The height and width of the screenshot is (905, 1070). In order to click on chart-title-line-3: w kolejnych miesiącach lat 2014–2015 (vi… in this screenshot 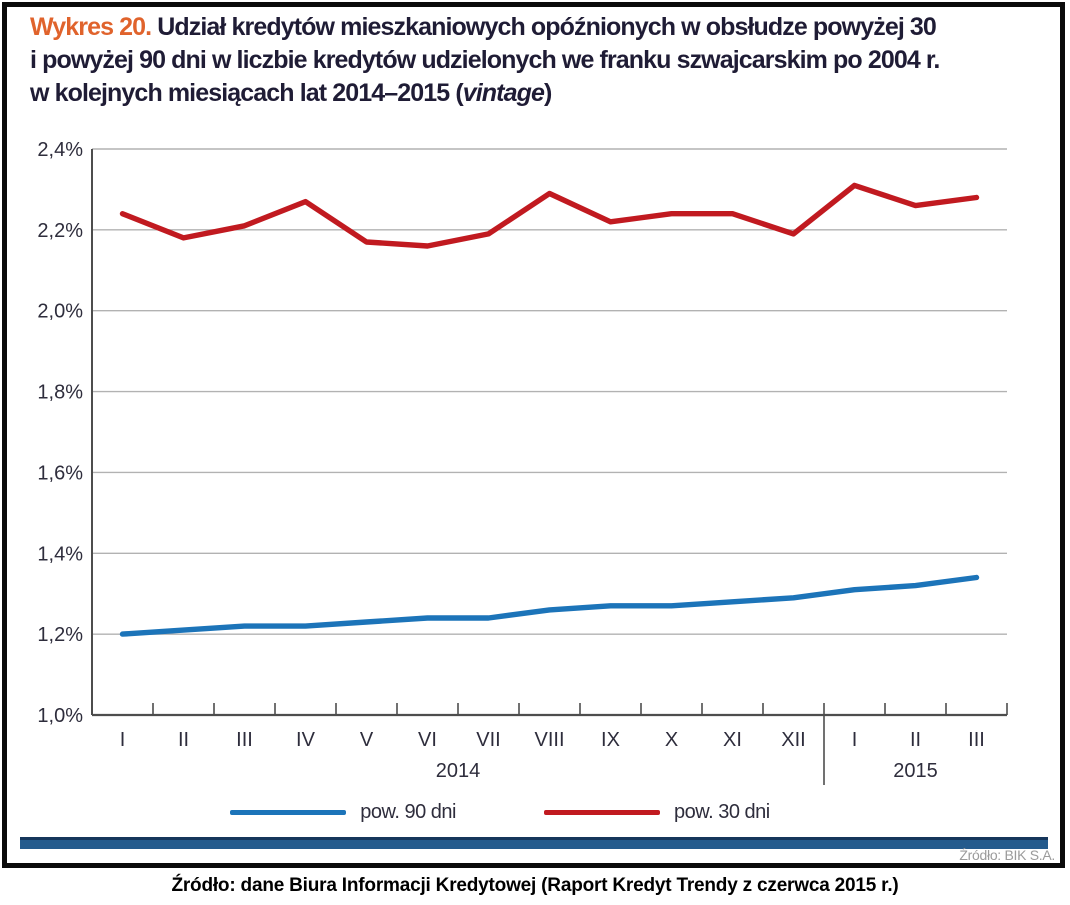, I will do `click(535, 93)`.